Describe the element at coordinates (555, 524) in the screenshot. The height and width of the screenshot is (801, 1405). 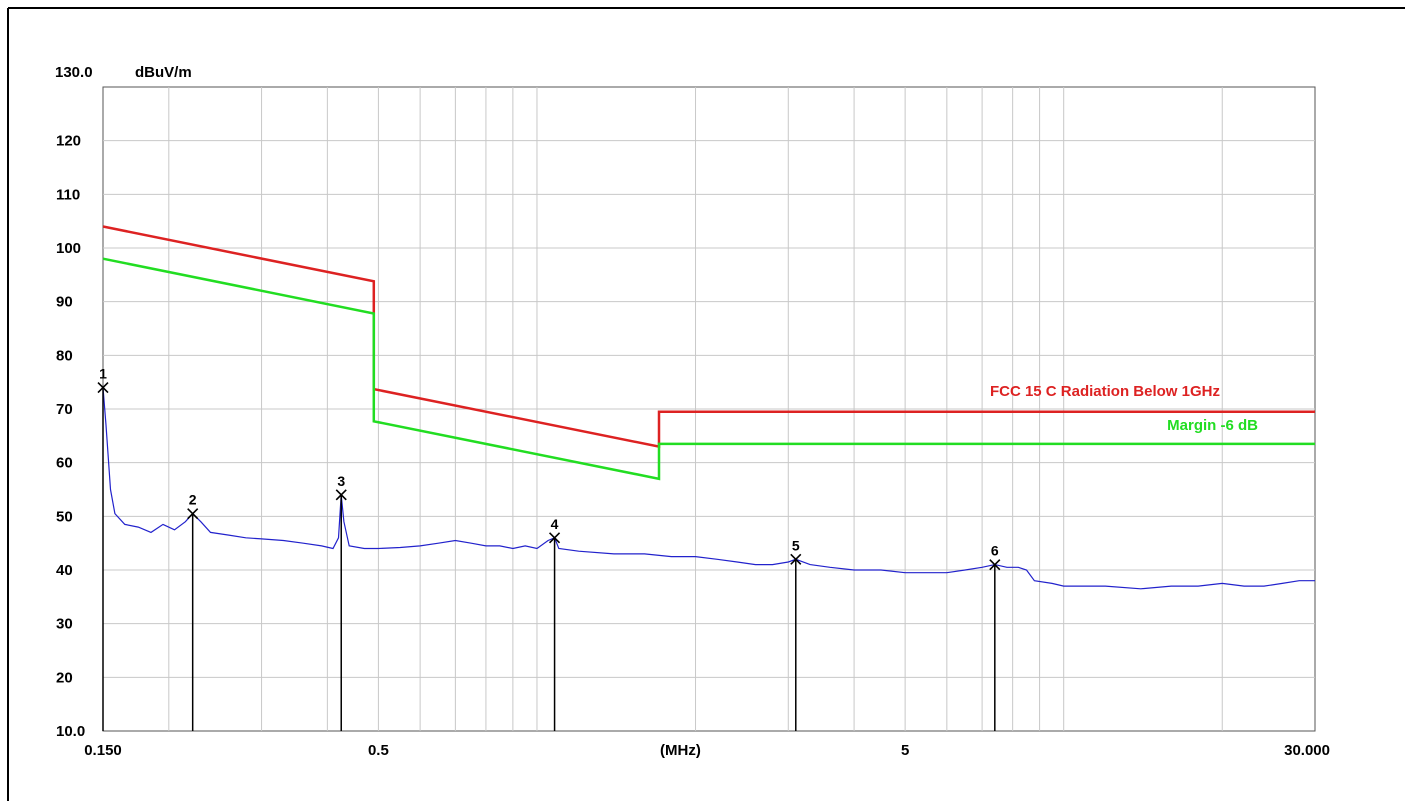
I see `marker-label: 4` at that location.